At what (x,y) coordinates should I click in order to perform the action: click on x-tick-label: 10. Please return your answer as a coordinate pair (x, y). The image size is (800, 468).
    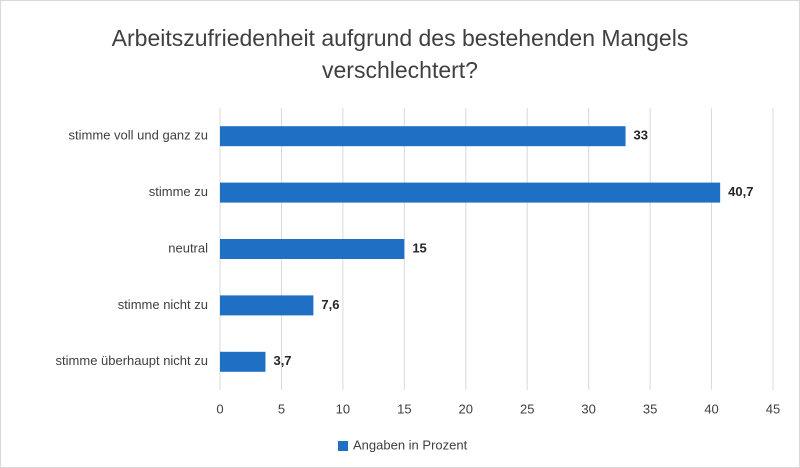
    Looking at the image, I should click on (343, 408).